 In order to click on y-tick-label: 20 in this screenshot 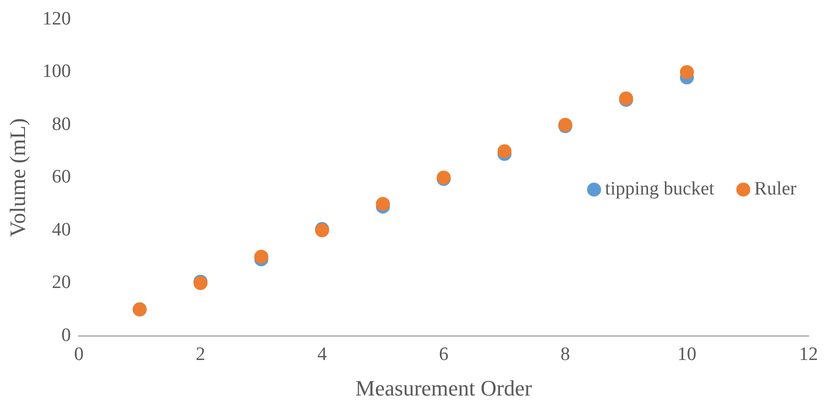, I will do `click(61, 283)`.